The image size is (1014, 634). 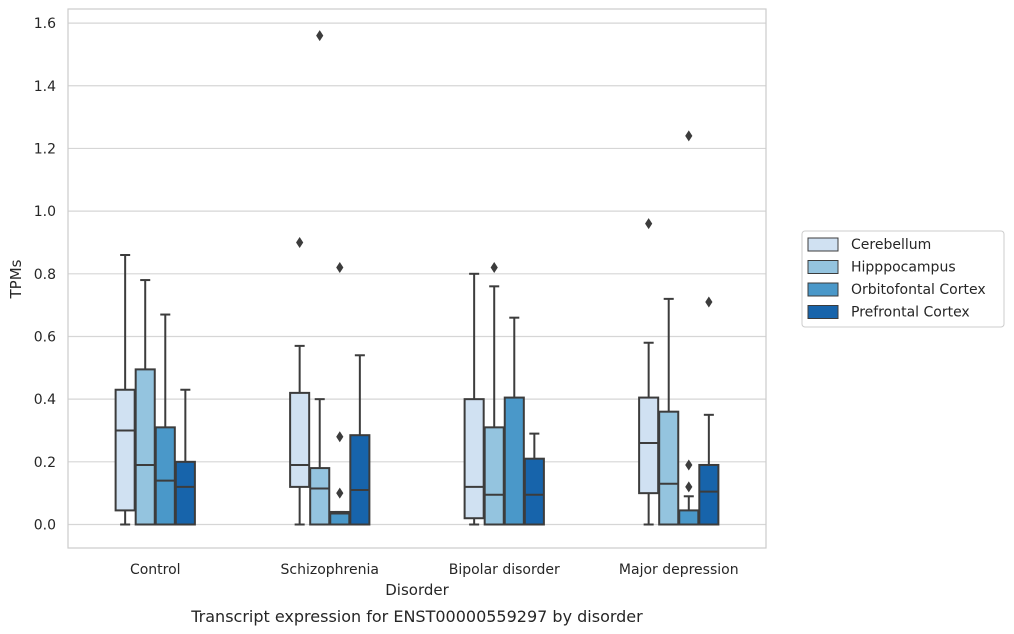 I want to click on legend-label: Cerebellum, so click(x=891, y=245).